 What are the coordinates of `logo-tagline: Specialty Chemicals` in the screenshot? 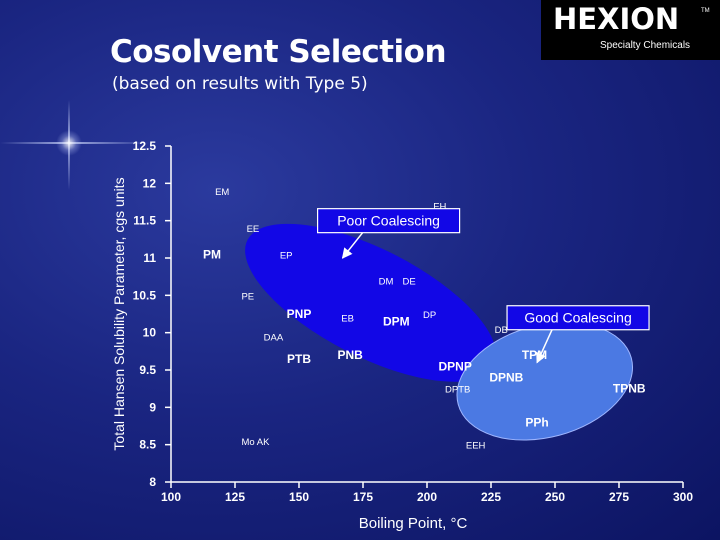 It's located at (645, 45).